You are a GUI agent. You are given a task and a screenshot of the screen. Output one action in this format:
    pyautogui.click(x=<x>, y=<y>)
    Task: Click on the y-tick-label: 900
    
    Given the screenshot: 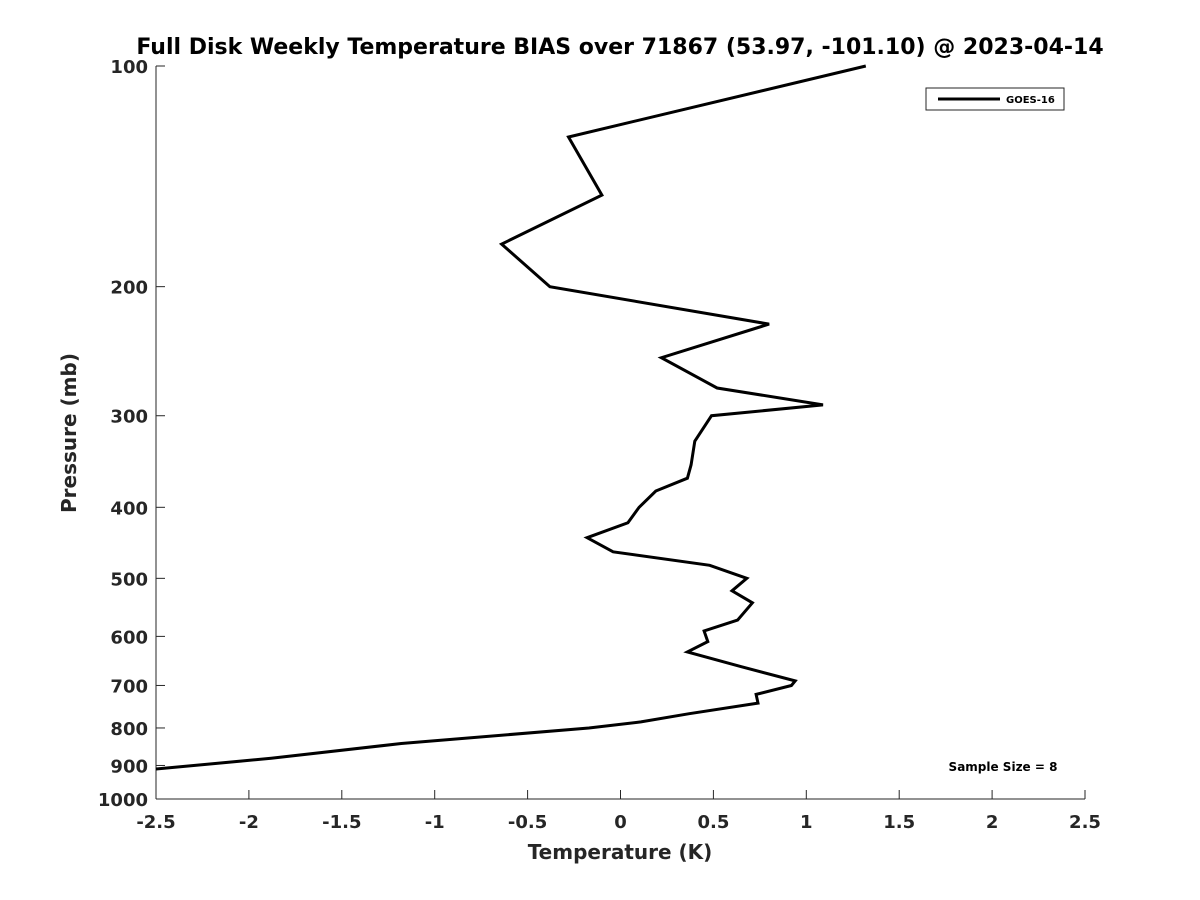 What is the action you would take?
    pyautogui.click(x=129, y=766)
    